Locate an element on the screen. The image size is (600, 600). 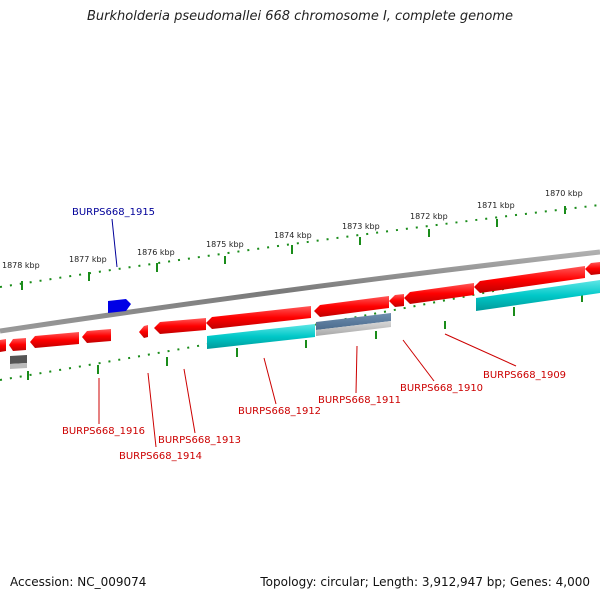
gene-block-1916 is located at coordinates (54, 340).